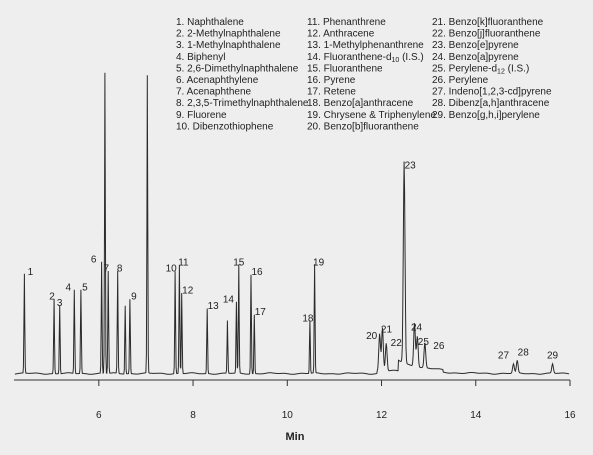 Image resolution: width=593 pixels, height=455 pixels. I want to click on legend-entry: 20. Benzo[b]fluoranthene, so click(363, 126).